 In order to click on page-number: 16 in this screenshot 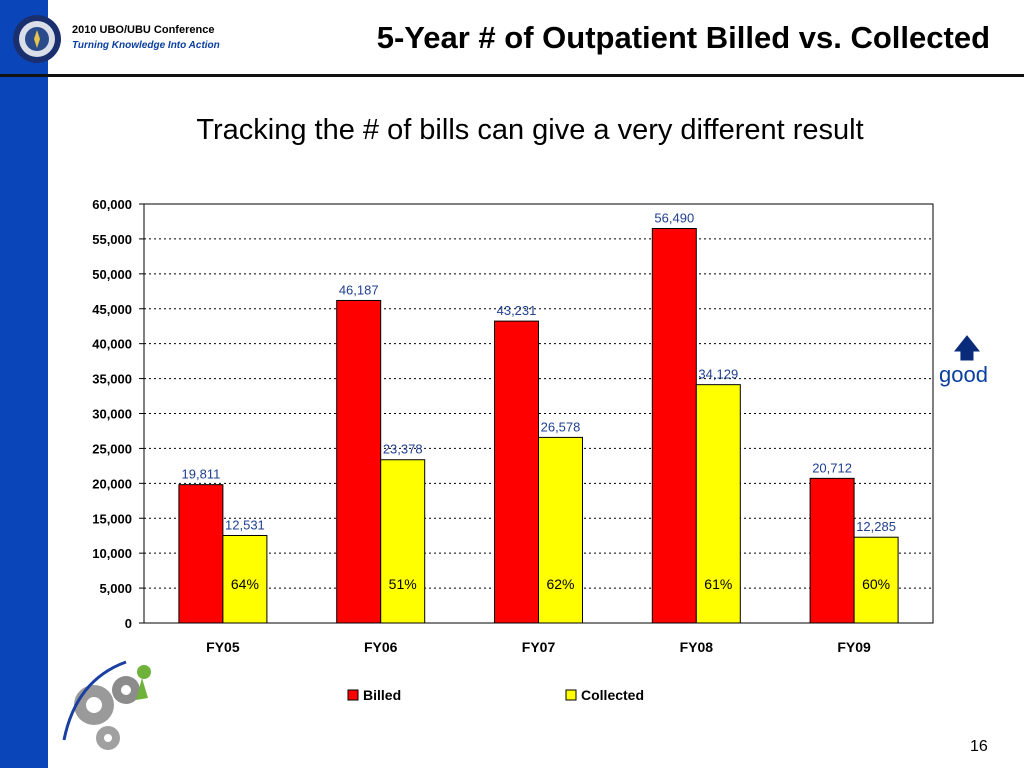, I will do `click(979, 746)`.